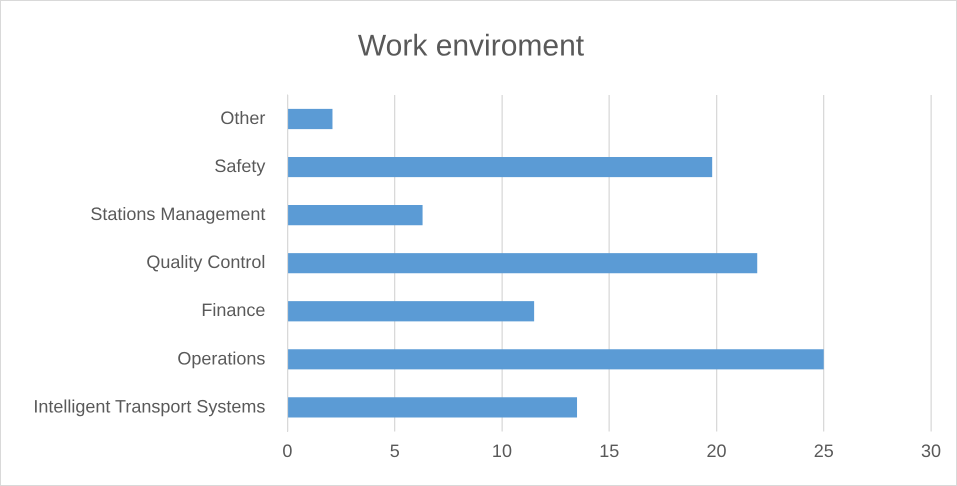 This screenshot has height=486, width=957. I want to click on x-tick-label: 30, so click(931, 451).